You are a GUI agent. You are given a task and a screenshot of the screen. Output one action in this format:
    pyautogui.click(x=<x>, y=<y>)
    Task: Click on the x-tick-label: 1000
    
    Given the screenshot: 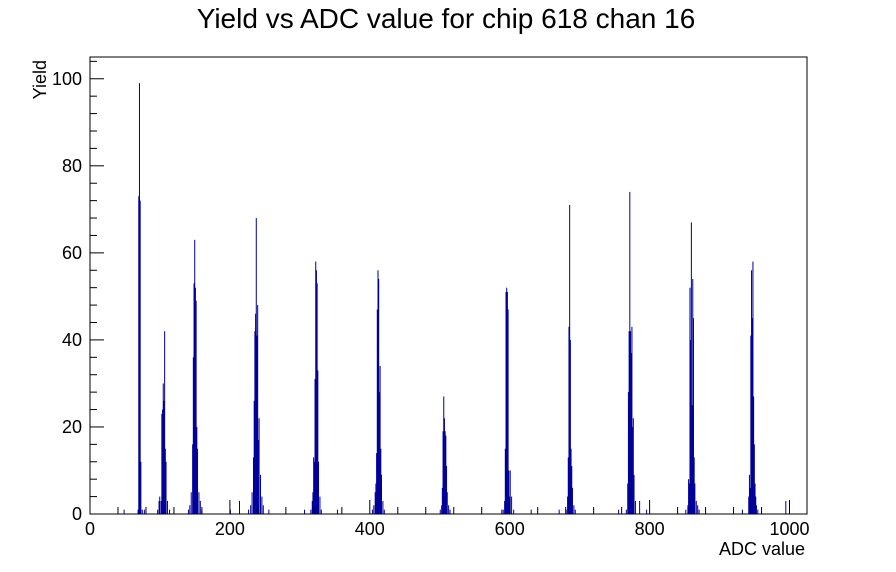 What is the action you would take?
    pyautogui.click(x=789, y=529)
    